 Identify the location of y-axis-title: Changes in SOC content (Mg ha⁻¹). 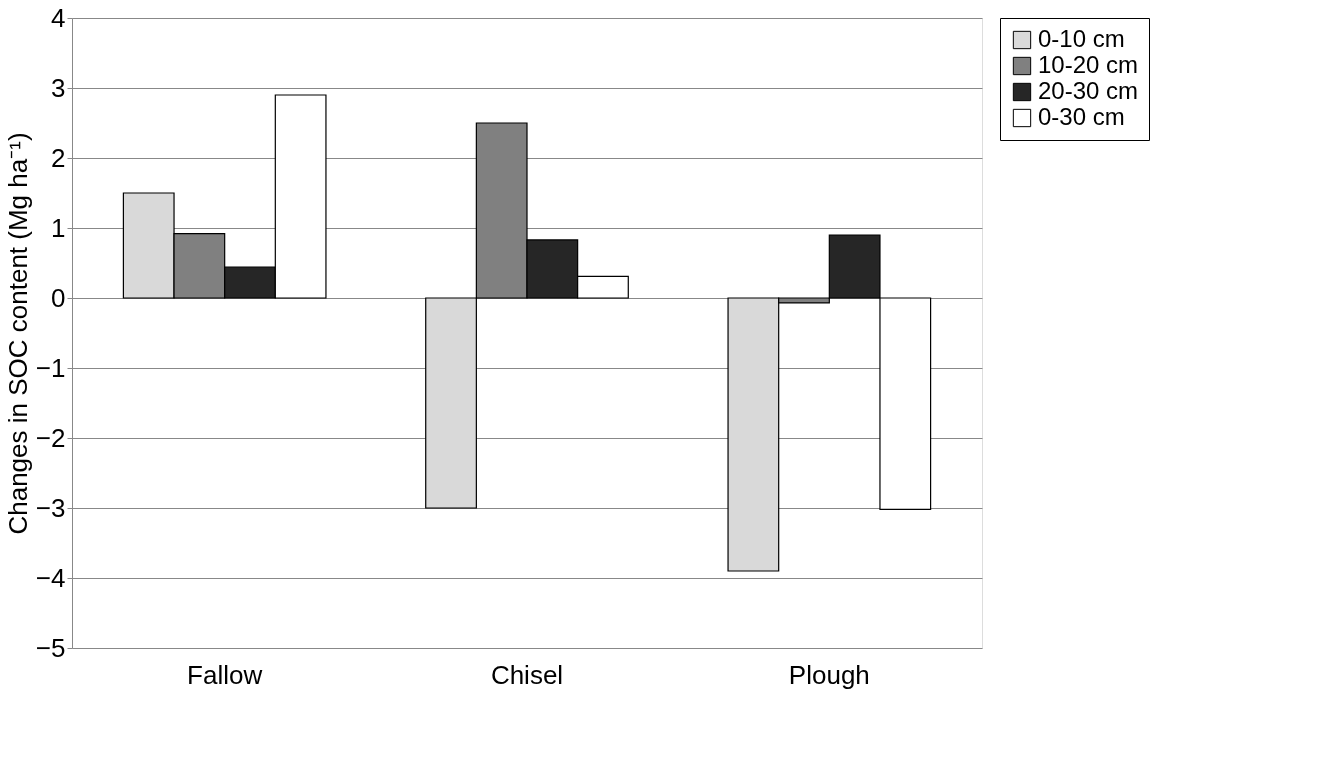
(17, 333).